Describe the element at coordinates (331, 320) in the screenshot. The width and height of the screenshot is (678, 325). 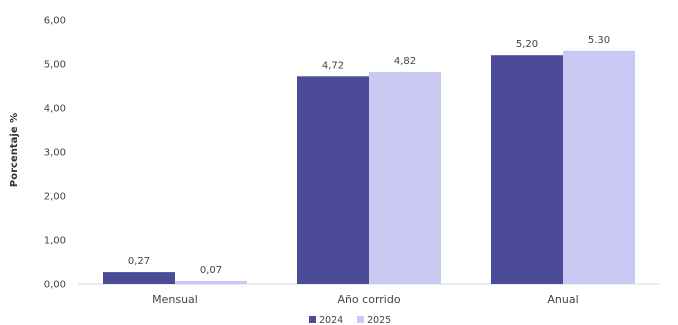
I see `legend-label: 2024` at that location.